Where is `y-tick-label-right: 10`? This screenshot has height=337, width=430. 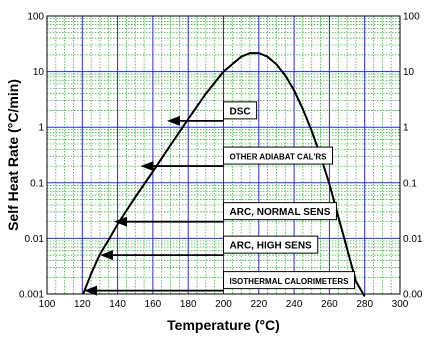
y-tick-label-right: 10 is located at coordinates (409, 72).